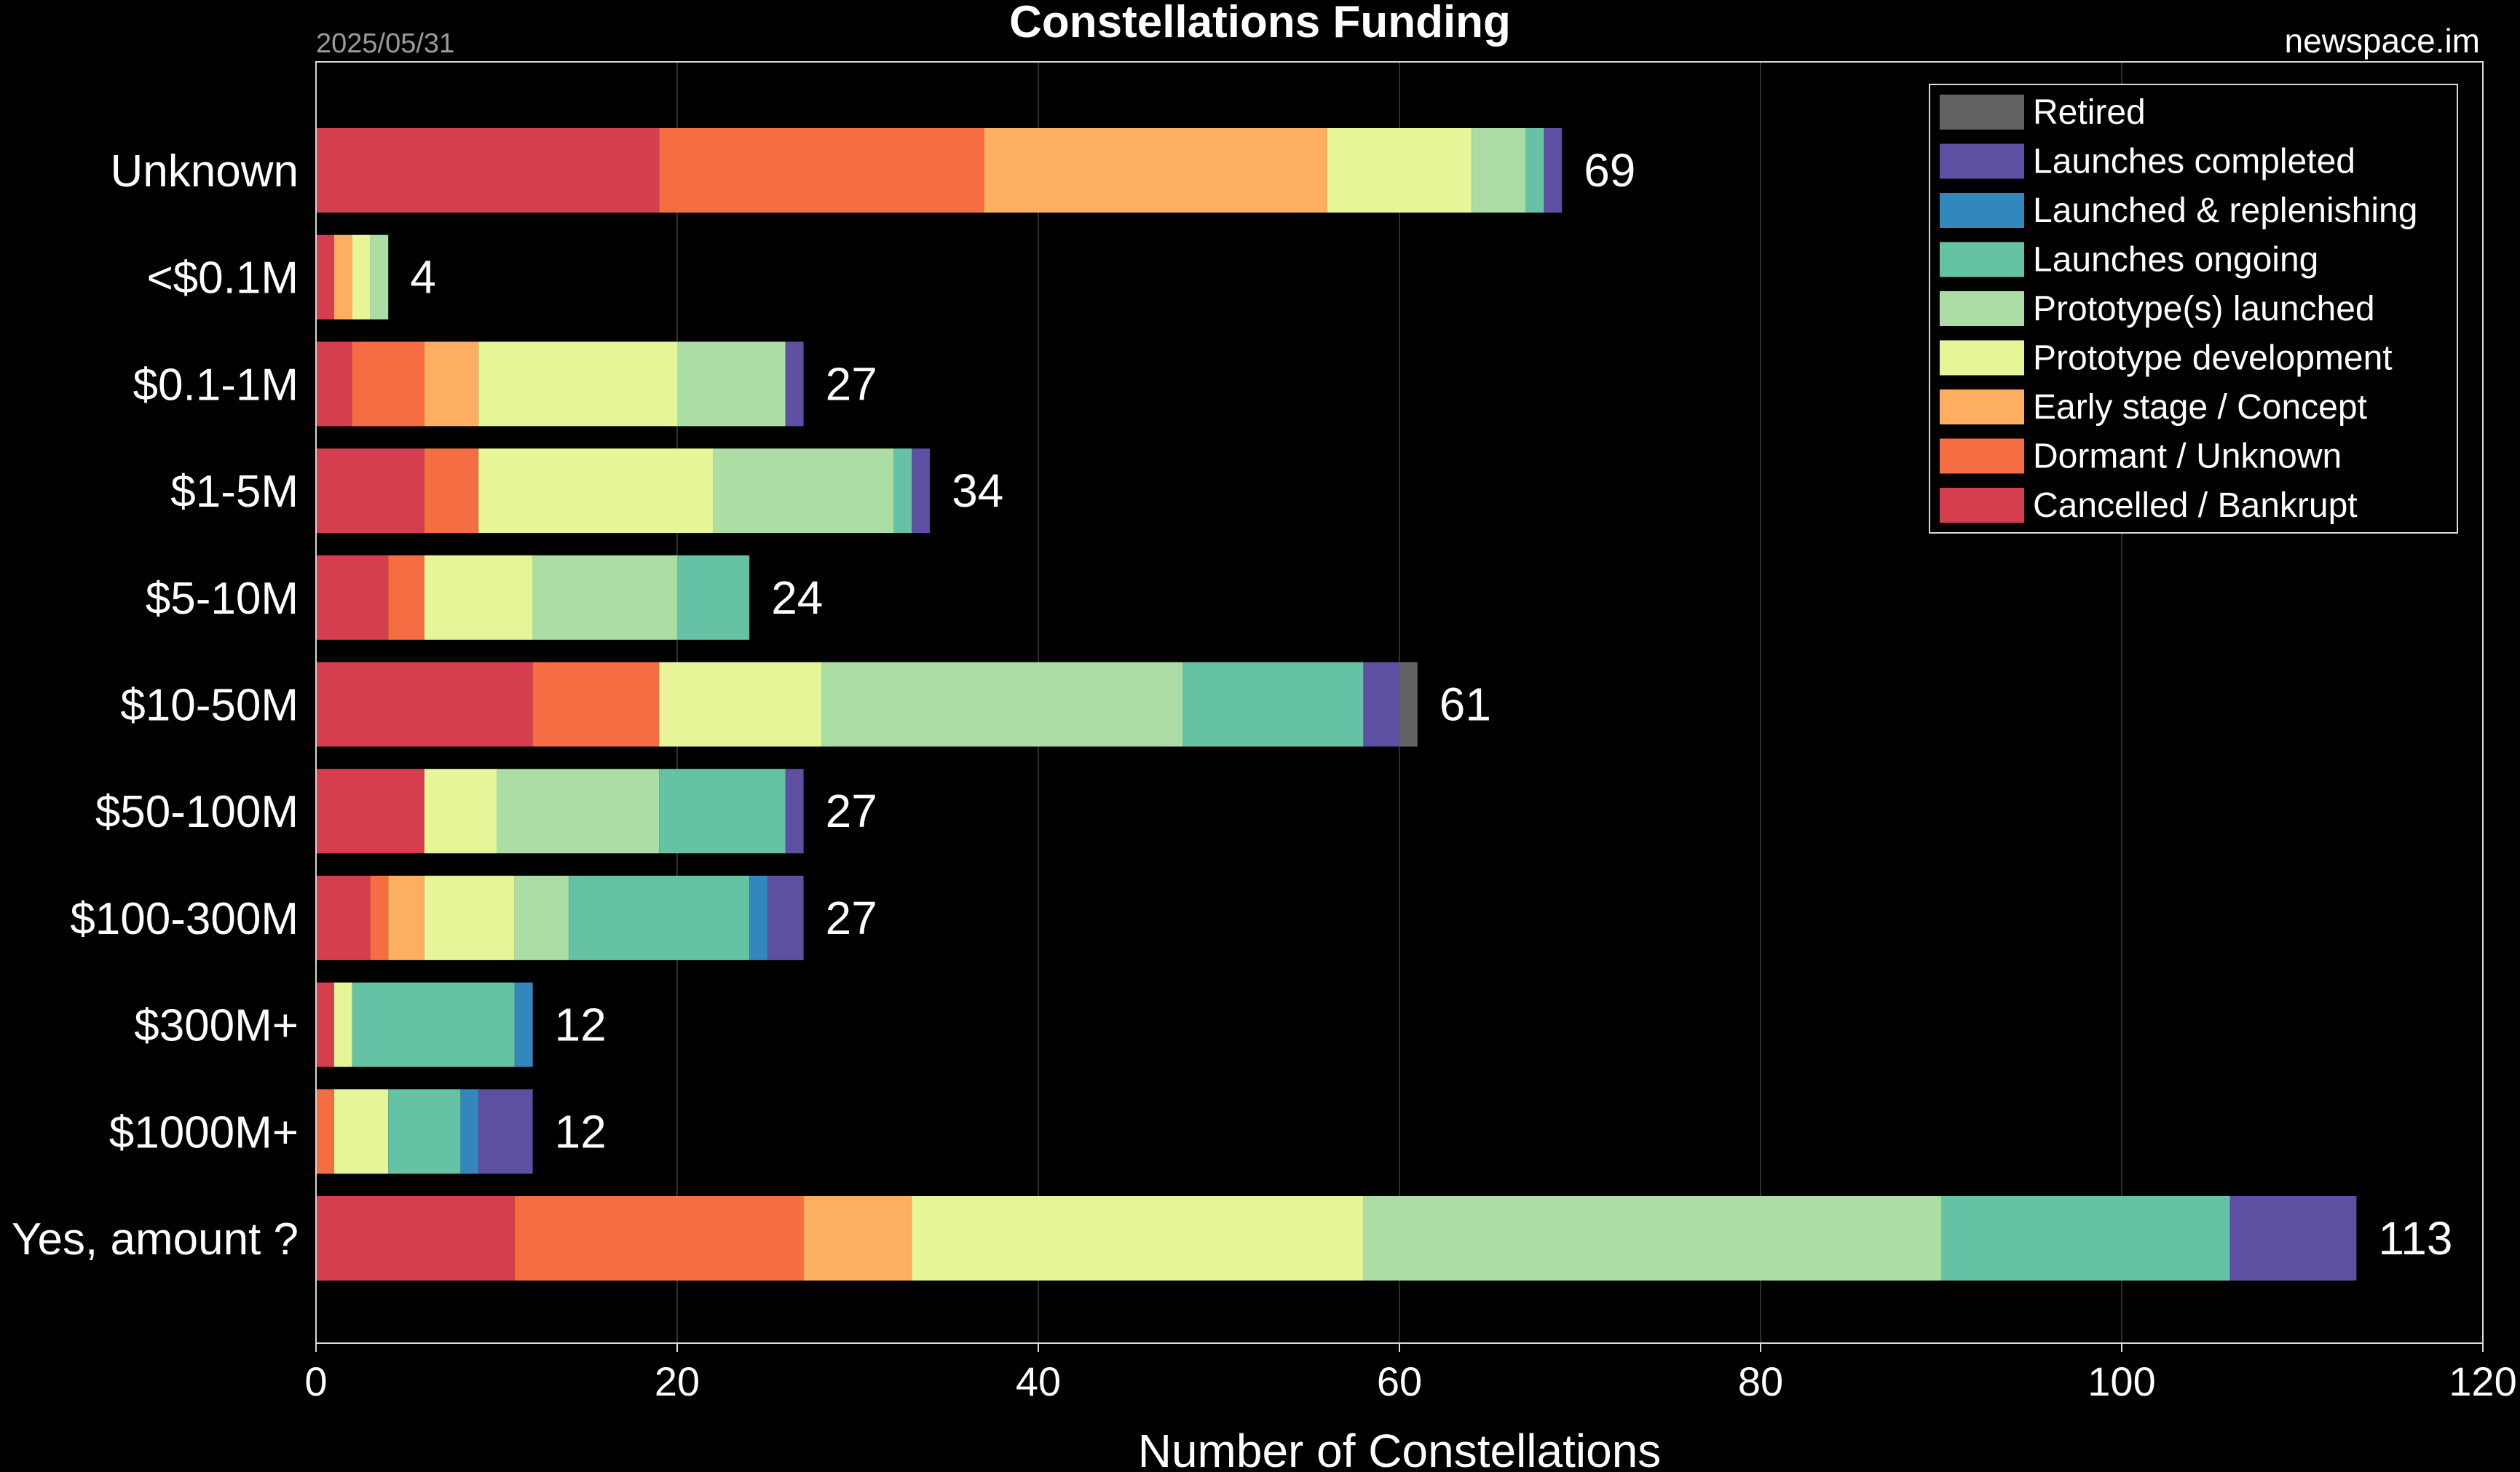  Describe the element at coordinates (1400, 1449) in the screenshot. I see `x-axis-label: Number of Constellations` at that location.